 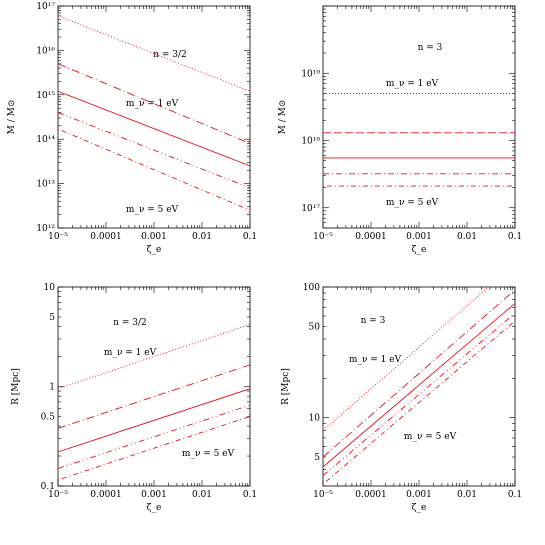 What do you see at coordinates (48, 417) in the screenshot?
I see `y-tick-label: 0.5` at bounding box center [48, 417].